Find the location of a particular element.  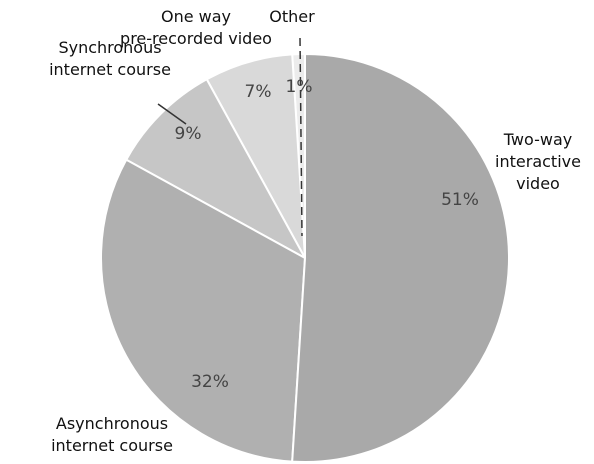

category-label: One way pre-recorded video is located at coordinates (196, 27).